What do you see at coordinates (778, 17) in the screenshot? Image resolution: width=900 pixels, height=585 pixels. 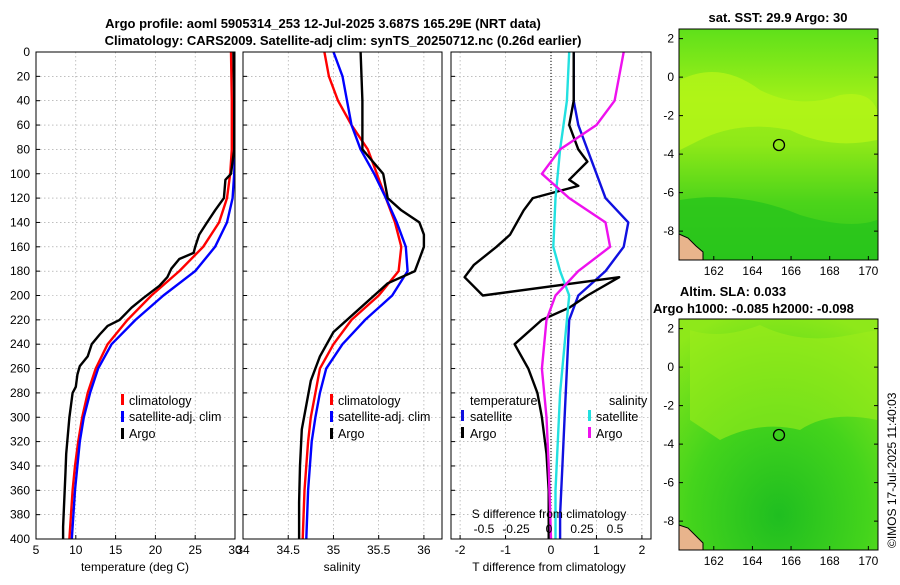 I see `sst-map-title: sat. SST: 29.9 Argo: 30` at bounding box center [778, 17].